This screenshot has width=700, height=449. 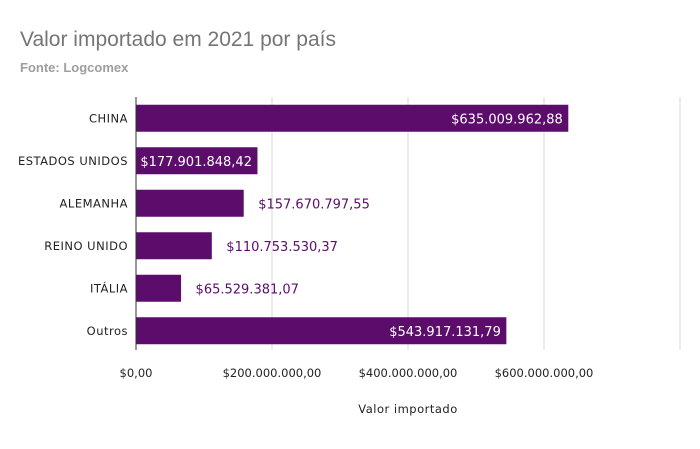 What do you see at coordinates (314, 204) in the screenshot?
I see `data-label: $157.670.797,55` at bounding box center [314, 204].